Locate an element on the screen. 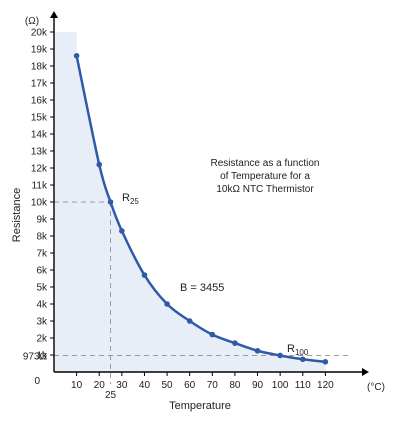 This screenshot has width=400, height=426. b-value-label: B = 3455 is located at coordinates (202, 288).